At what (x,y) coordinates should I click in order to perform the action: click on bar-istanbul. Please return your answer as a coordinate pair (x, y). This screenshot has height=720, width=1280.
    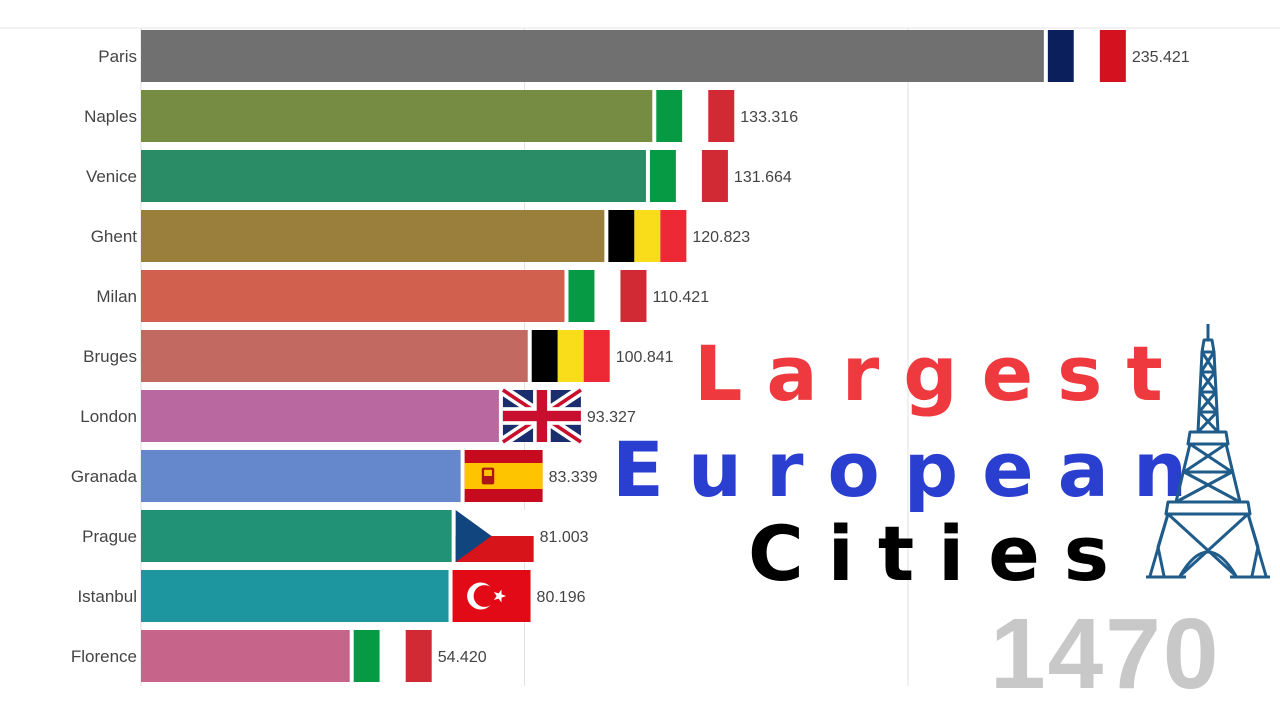
    Looking at the image, I should click on (295, 596).